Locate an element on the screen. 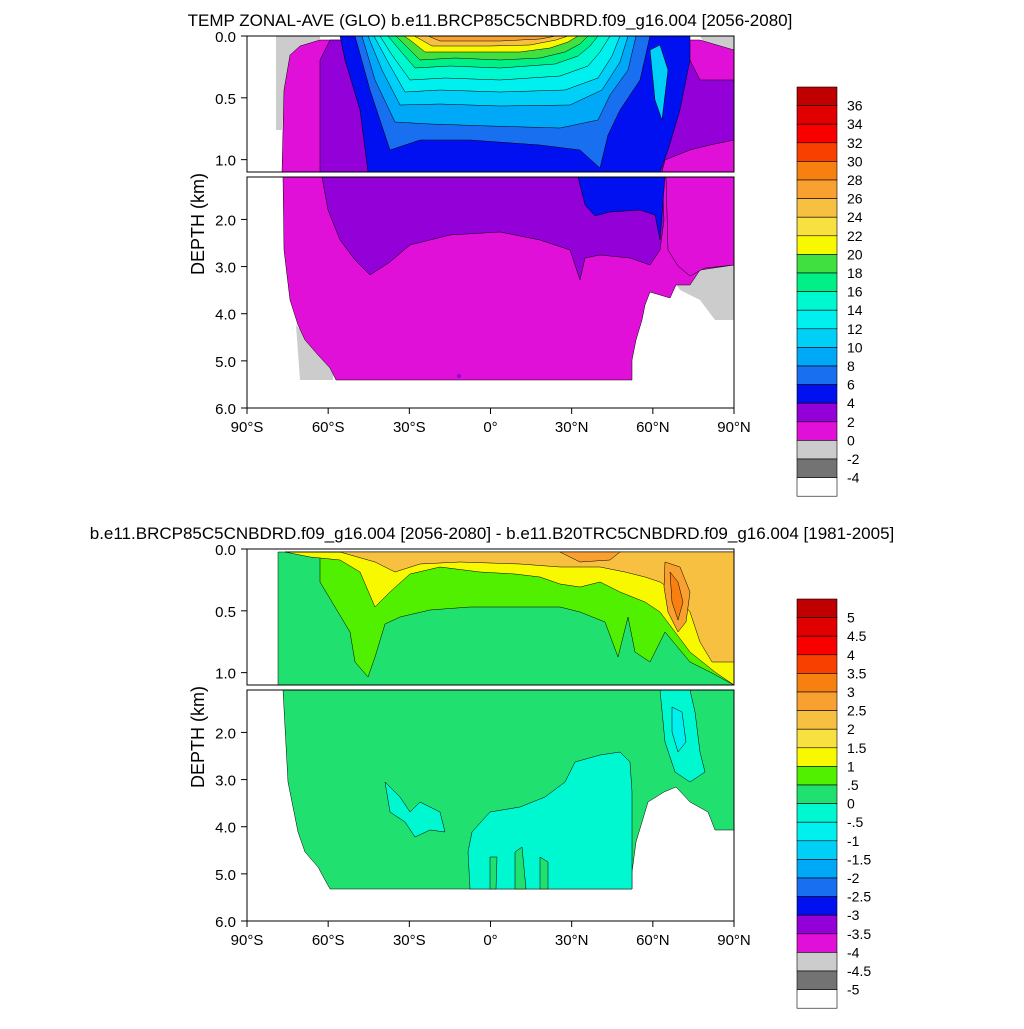  colorbar-label: 8 is located at coordinates (851, 366).